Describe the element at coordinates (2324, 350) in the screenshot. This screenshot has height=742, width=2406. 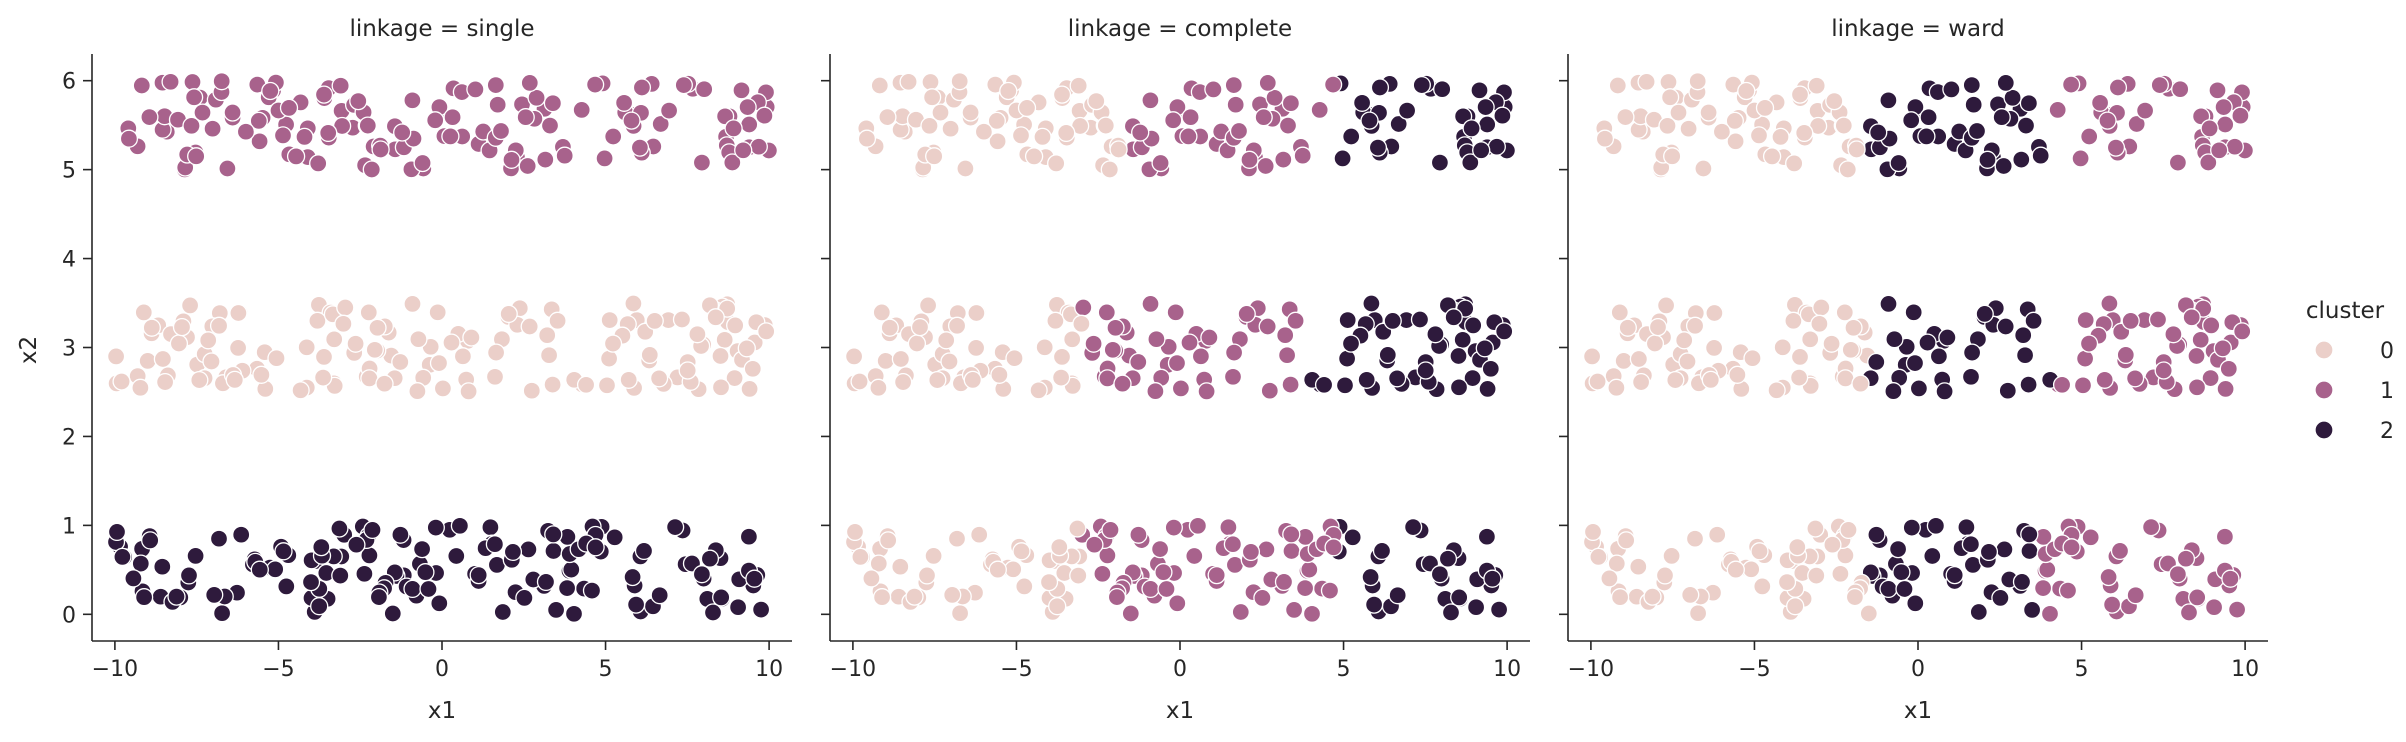
I see `legend-marker` at that location.